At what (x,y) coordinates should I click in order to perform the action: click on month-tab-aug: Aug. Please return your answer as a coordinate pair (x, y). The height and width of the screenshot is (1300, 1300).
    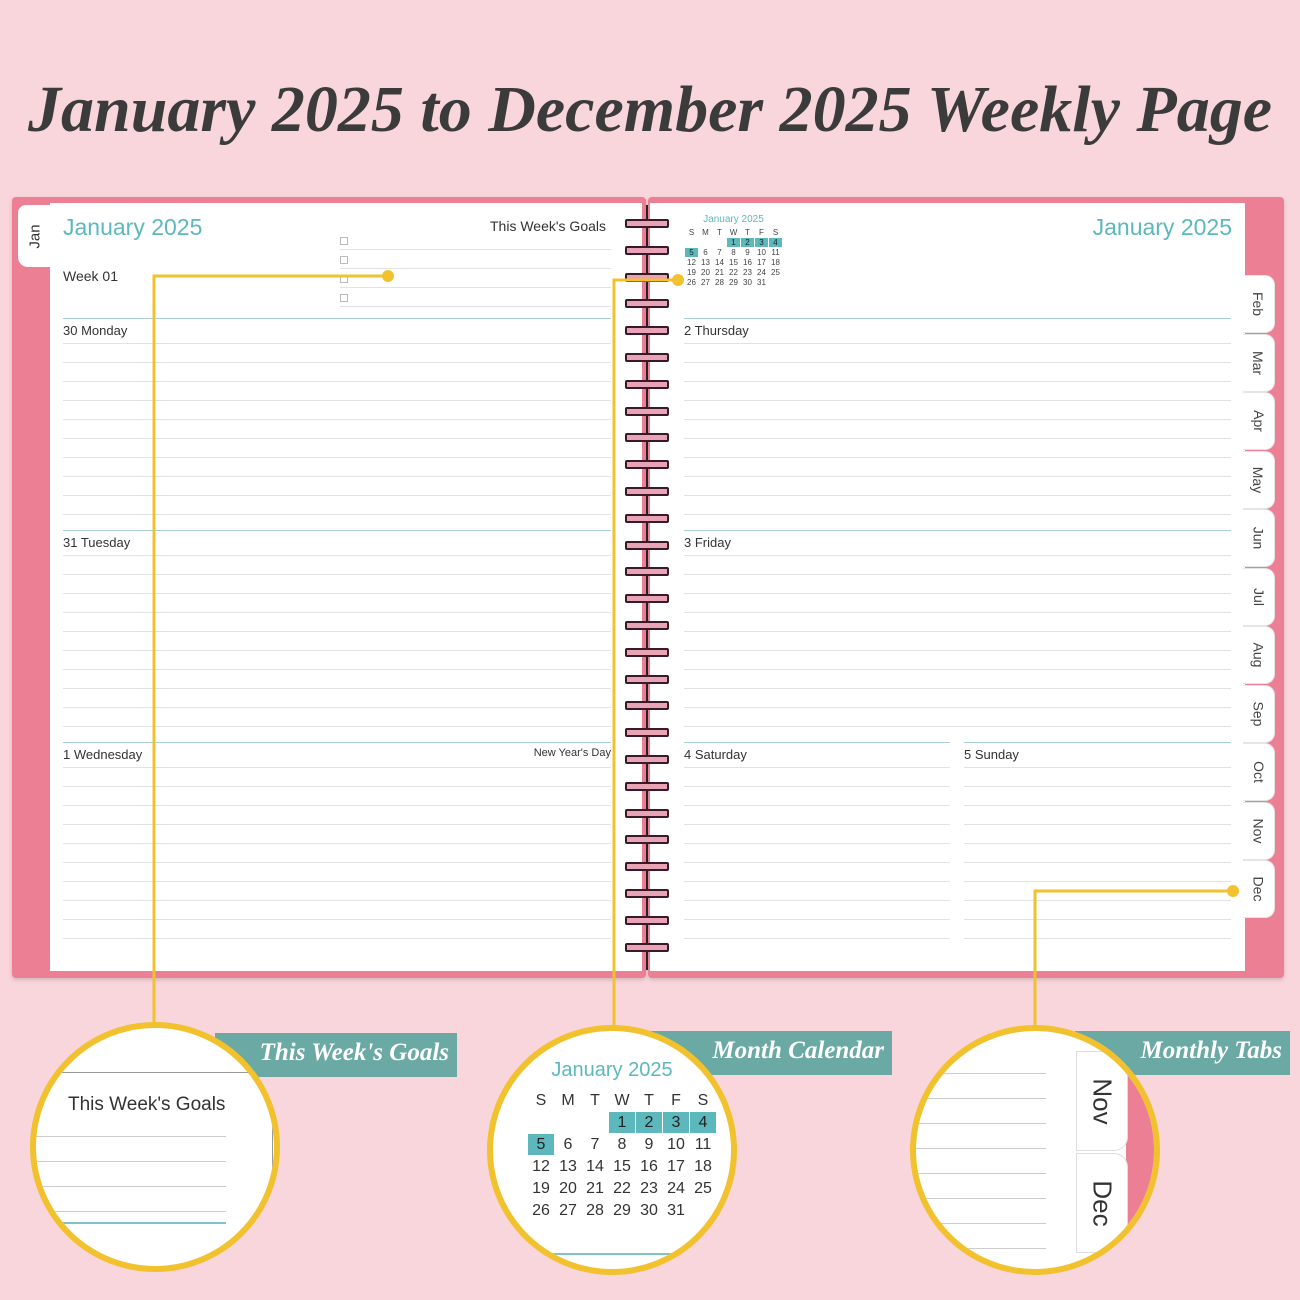
    Looking at the image, I should click on (1259, 655).